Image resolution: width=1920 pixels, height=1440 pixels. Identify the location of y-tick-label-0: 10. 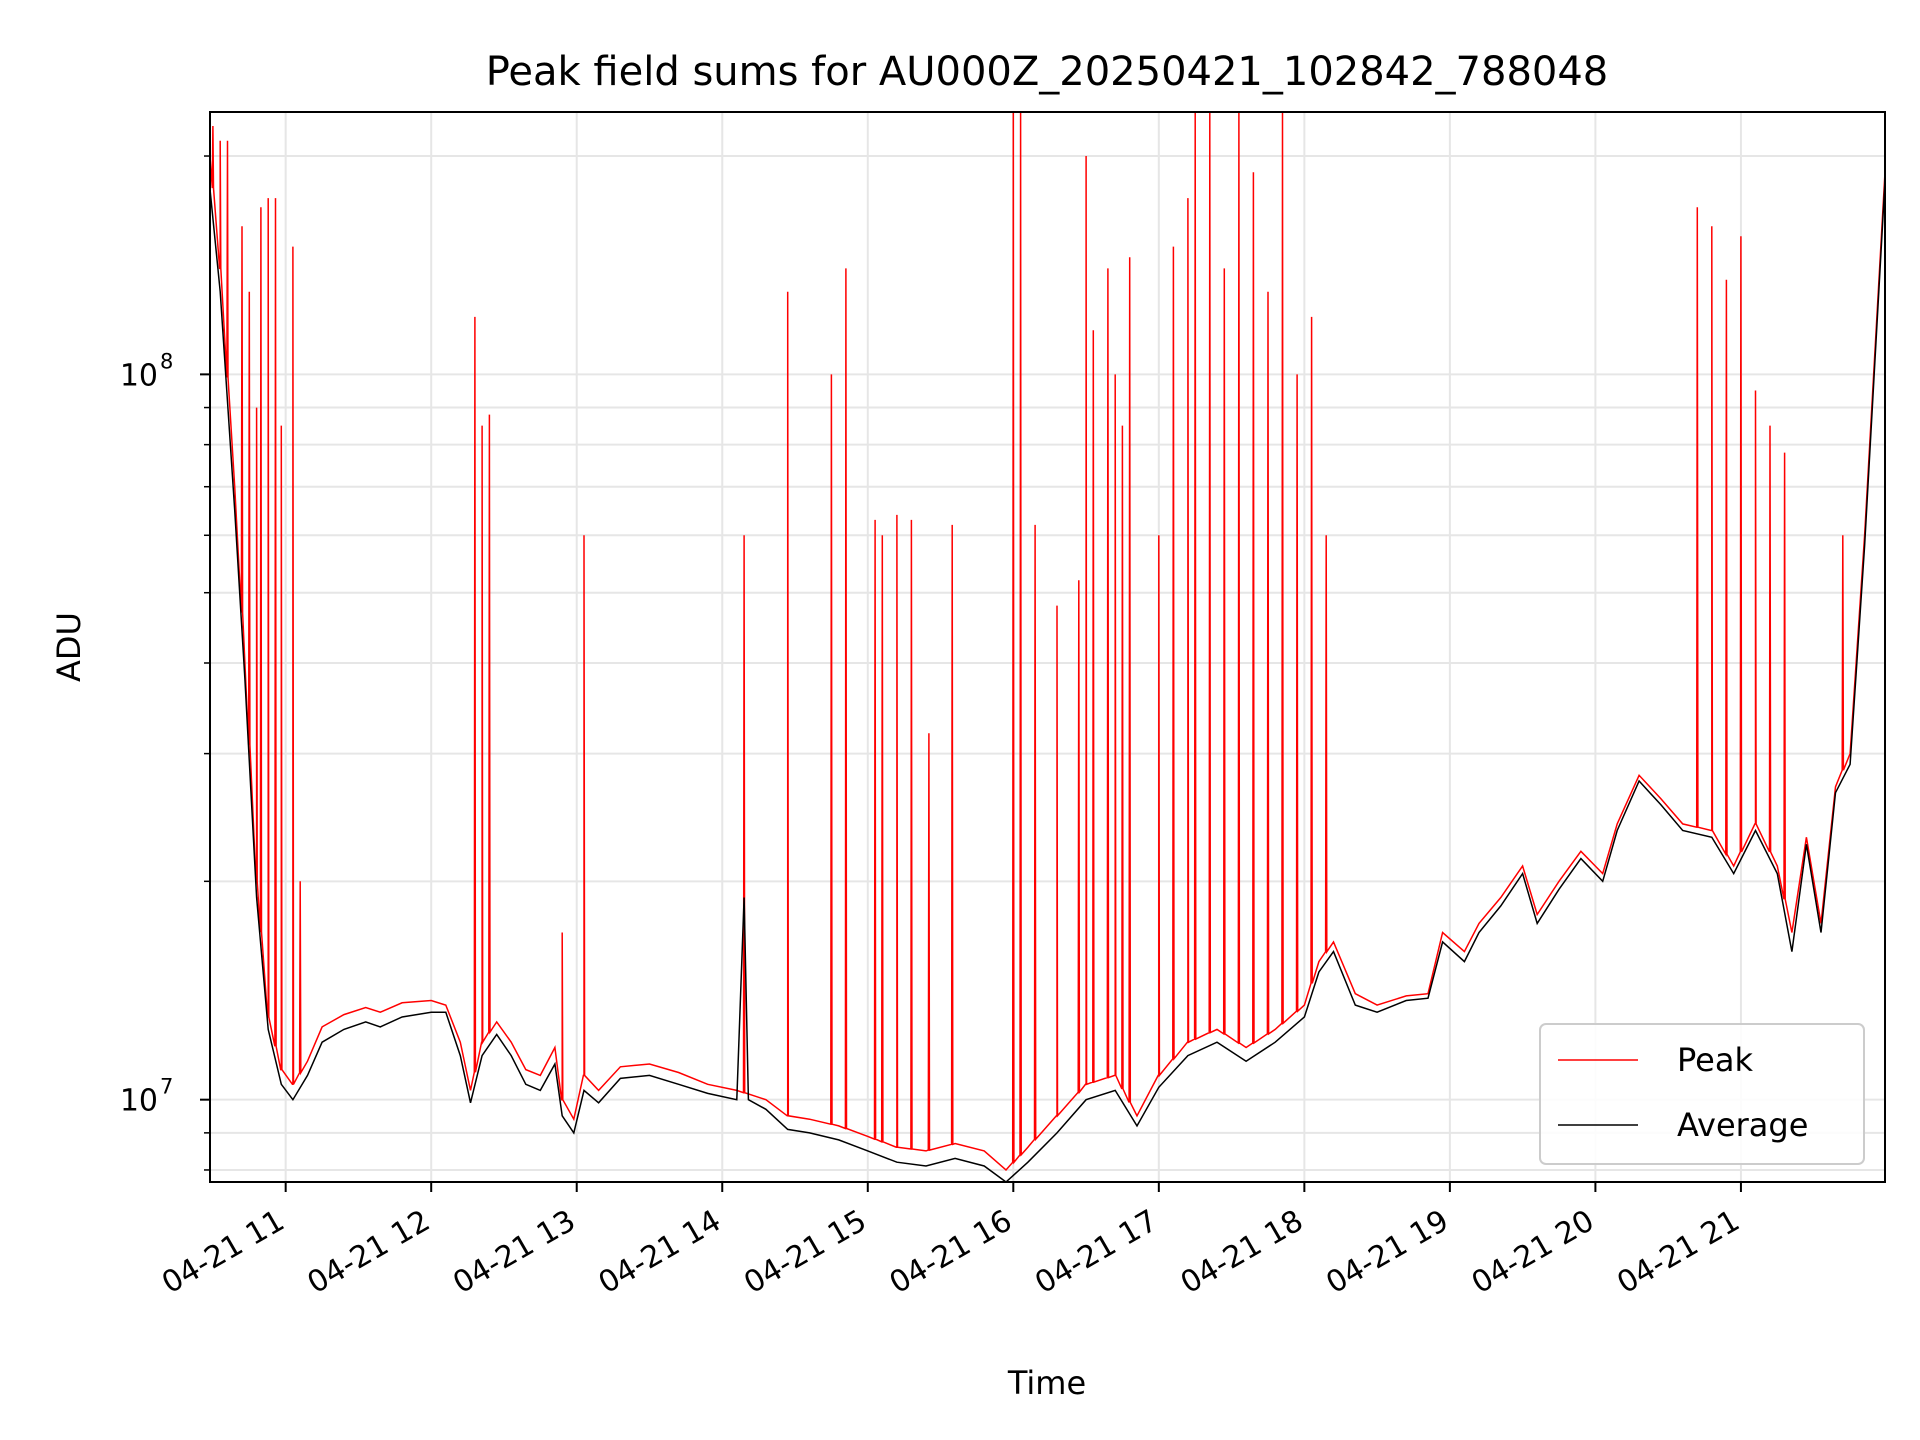
(139, 1101).